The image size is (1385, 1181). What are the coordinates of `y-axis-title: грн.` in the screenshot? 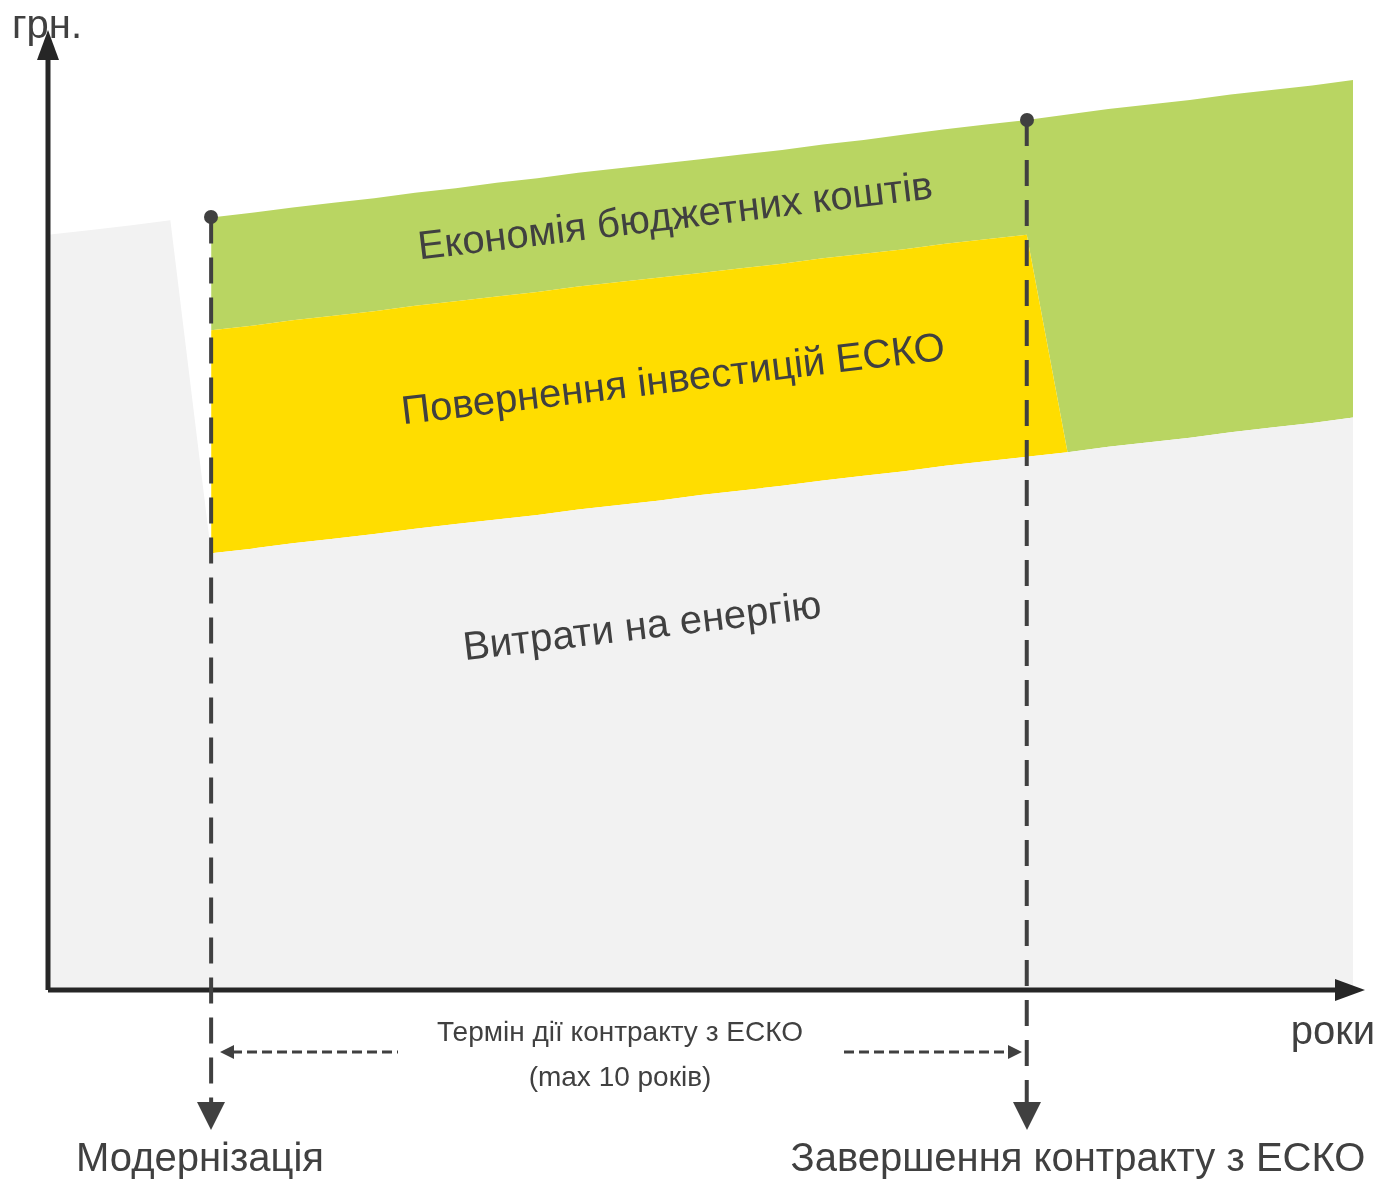 It's located at (47, 24).